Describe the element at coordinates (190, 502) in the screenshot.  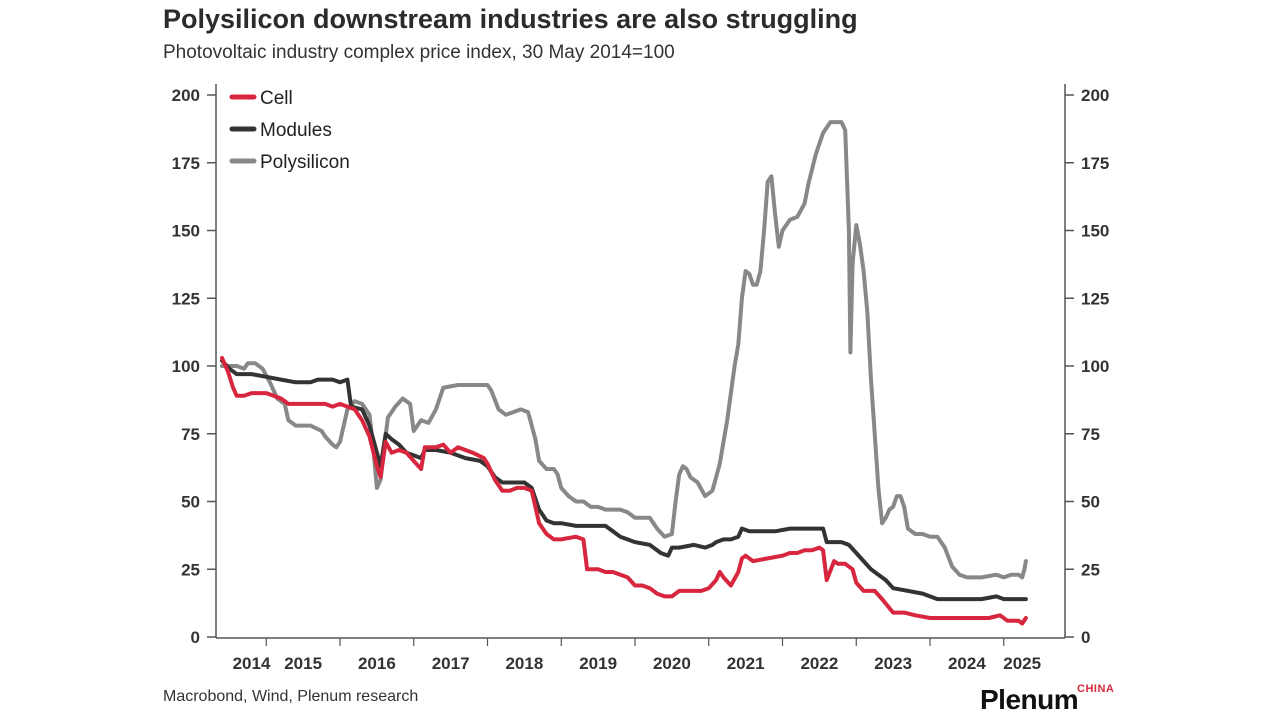
I see `y-tick-label-left: 50` at that location.